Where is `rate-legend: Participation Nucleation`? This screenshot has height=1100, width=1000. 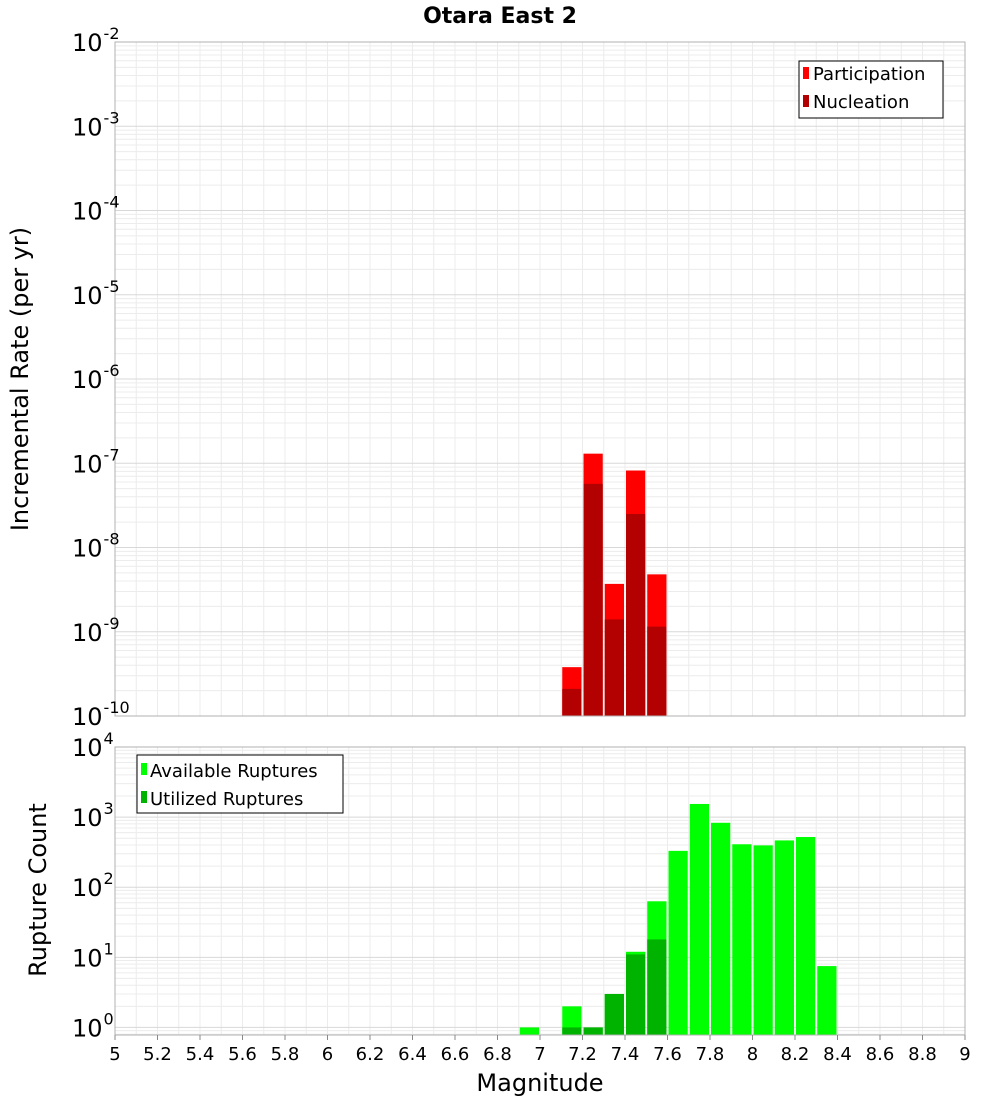 rate-legend: Participation Nucleation is located at coordinates (871, 89).